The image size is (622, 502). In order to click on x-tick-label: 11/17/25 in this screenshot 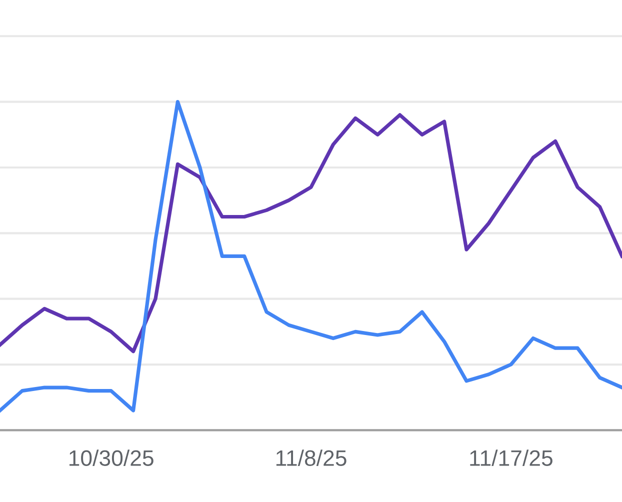, I will do `click(511, 458)`.